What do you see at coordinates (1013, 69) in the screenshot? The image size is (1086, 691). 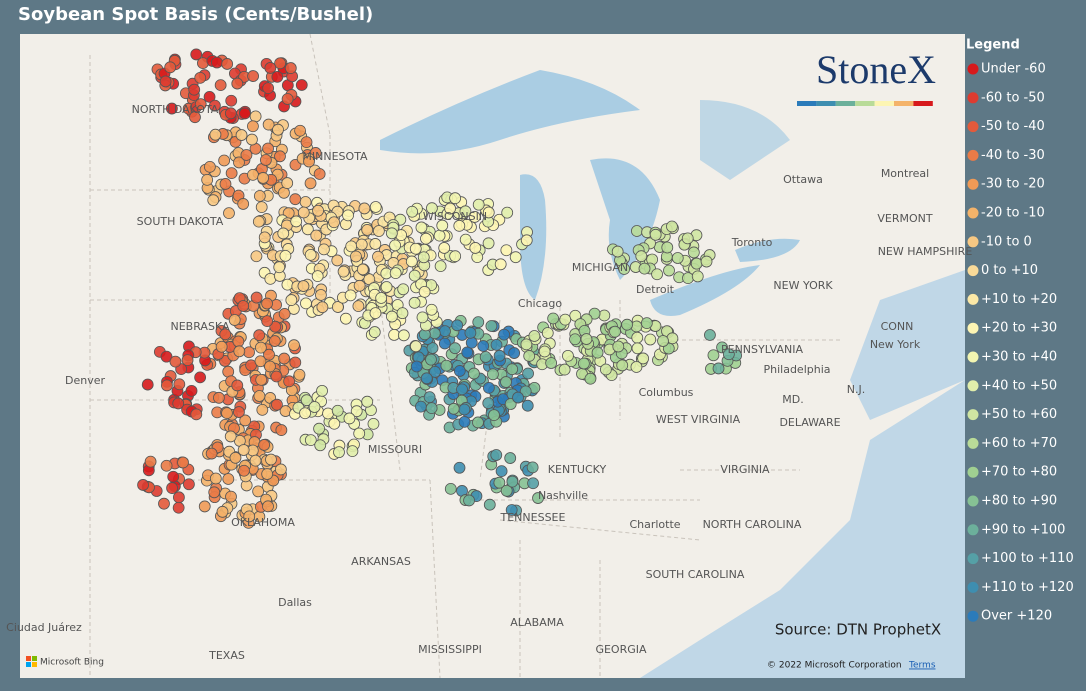 I see `legend-label: Under -60` at bounding box center [1013, 69].